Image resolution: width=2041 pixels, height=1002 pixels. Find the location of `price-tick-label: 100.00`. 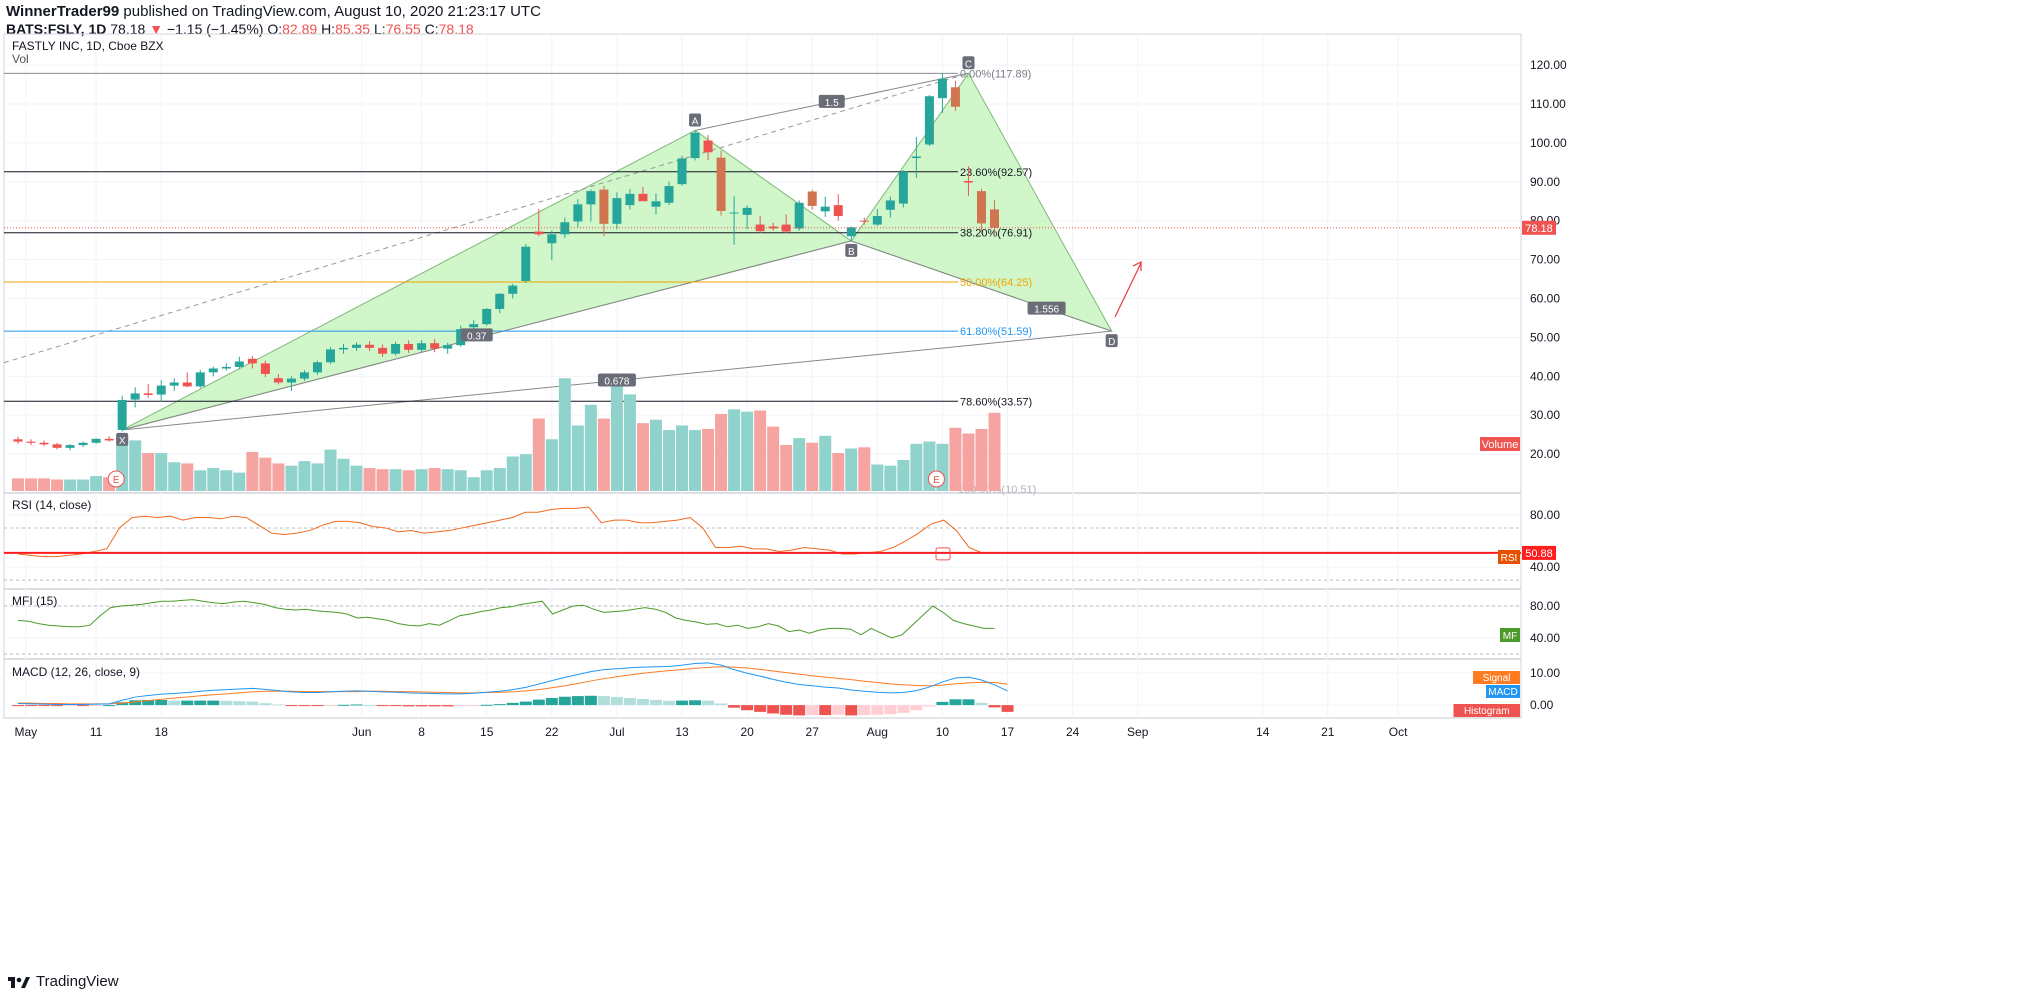

price-tick-label: 100.00 is located at coordinates (1548, 143).